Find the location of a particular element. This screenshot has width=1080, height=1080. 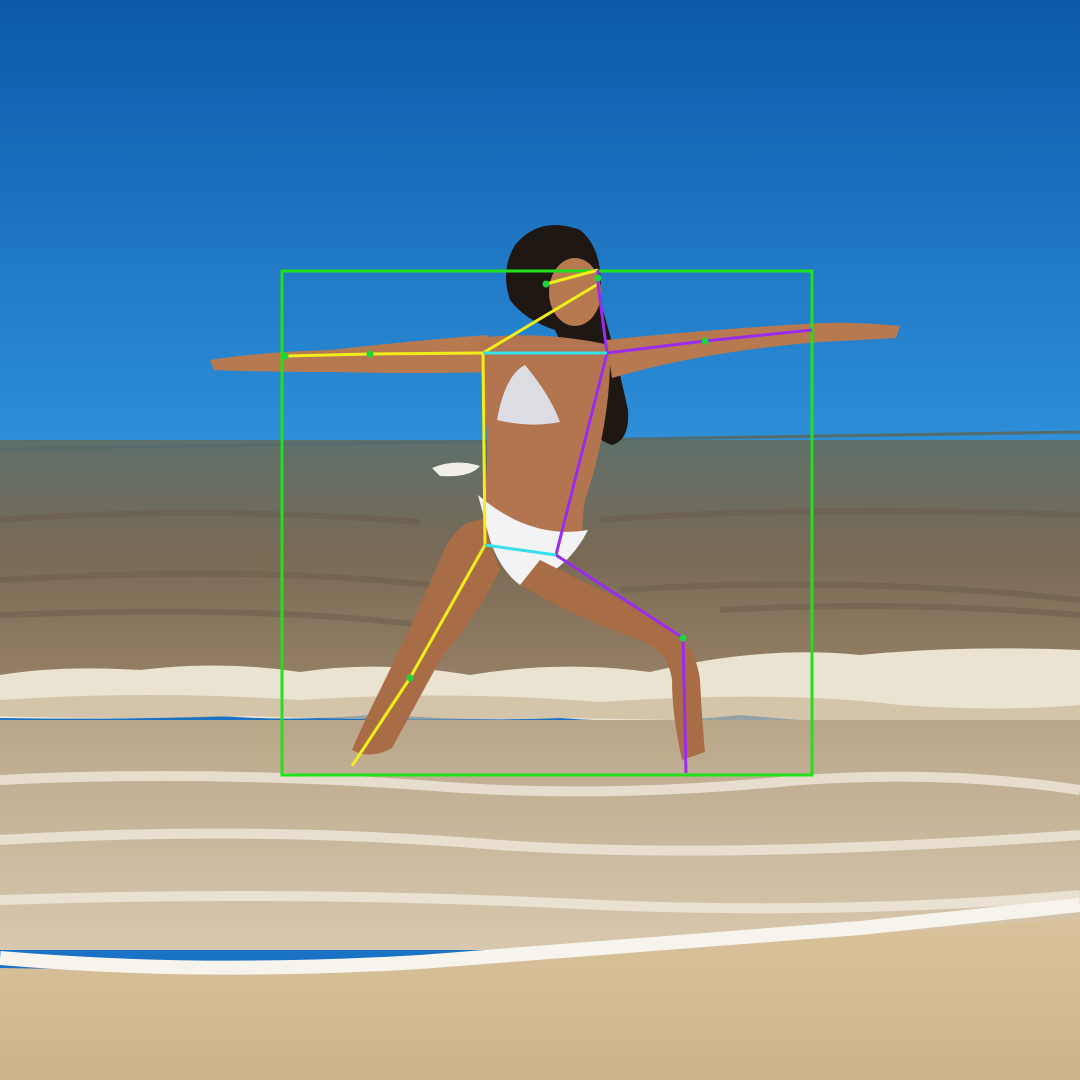

keypoint-left-eye is located at coordinates (546, 284).